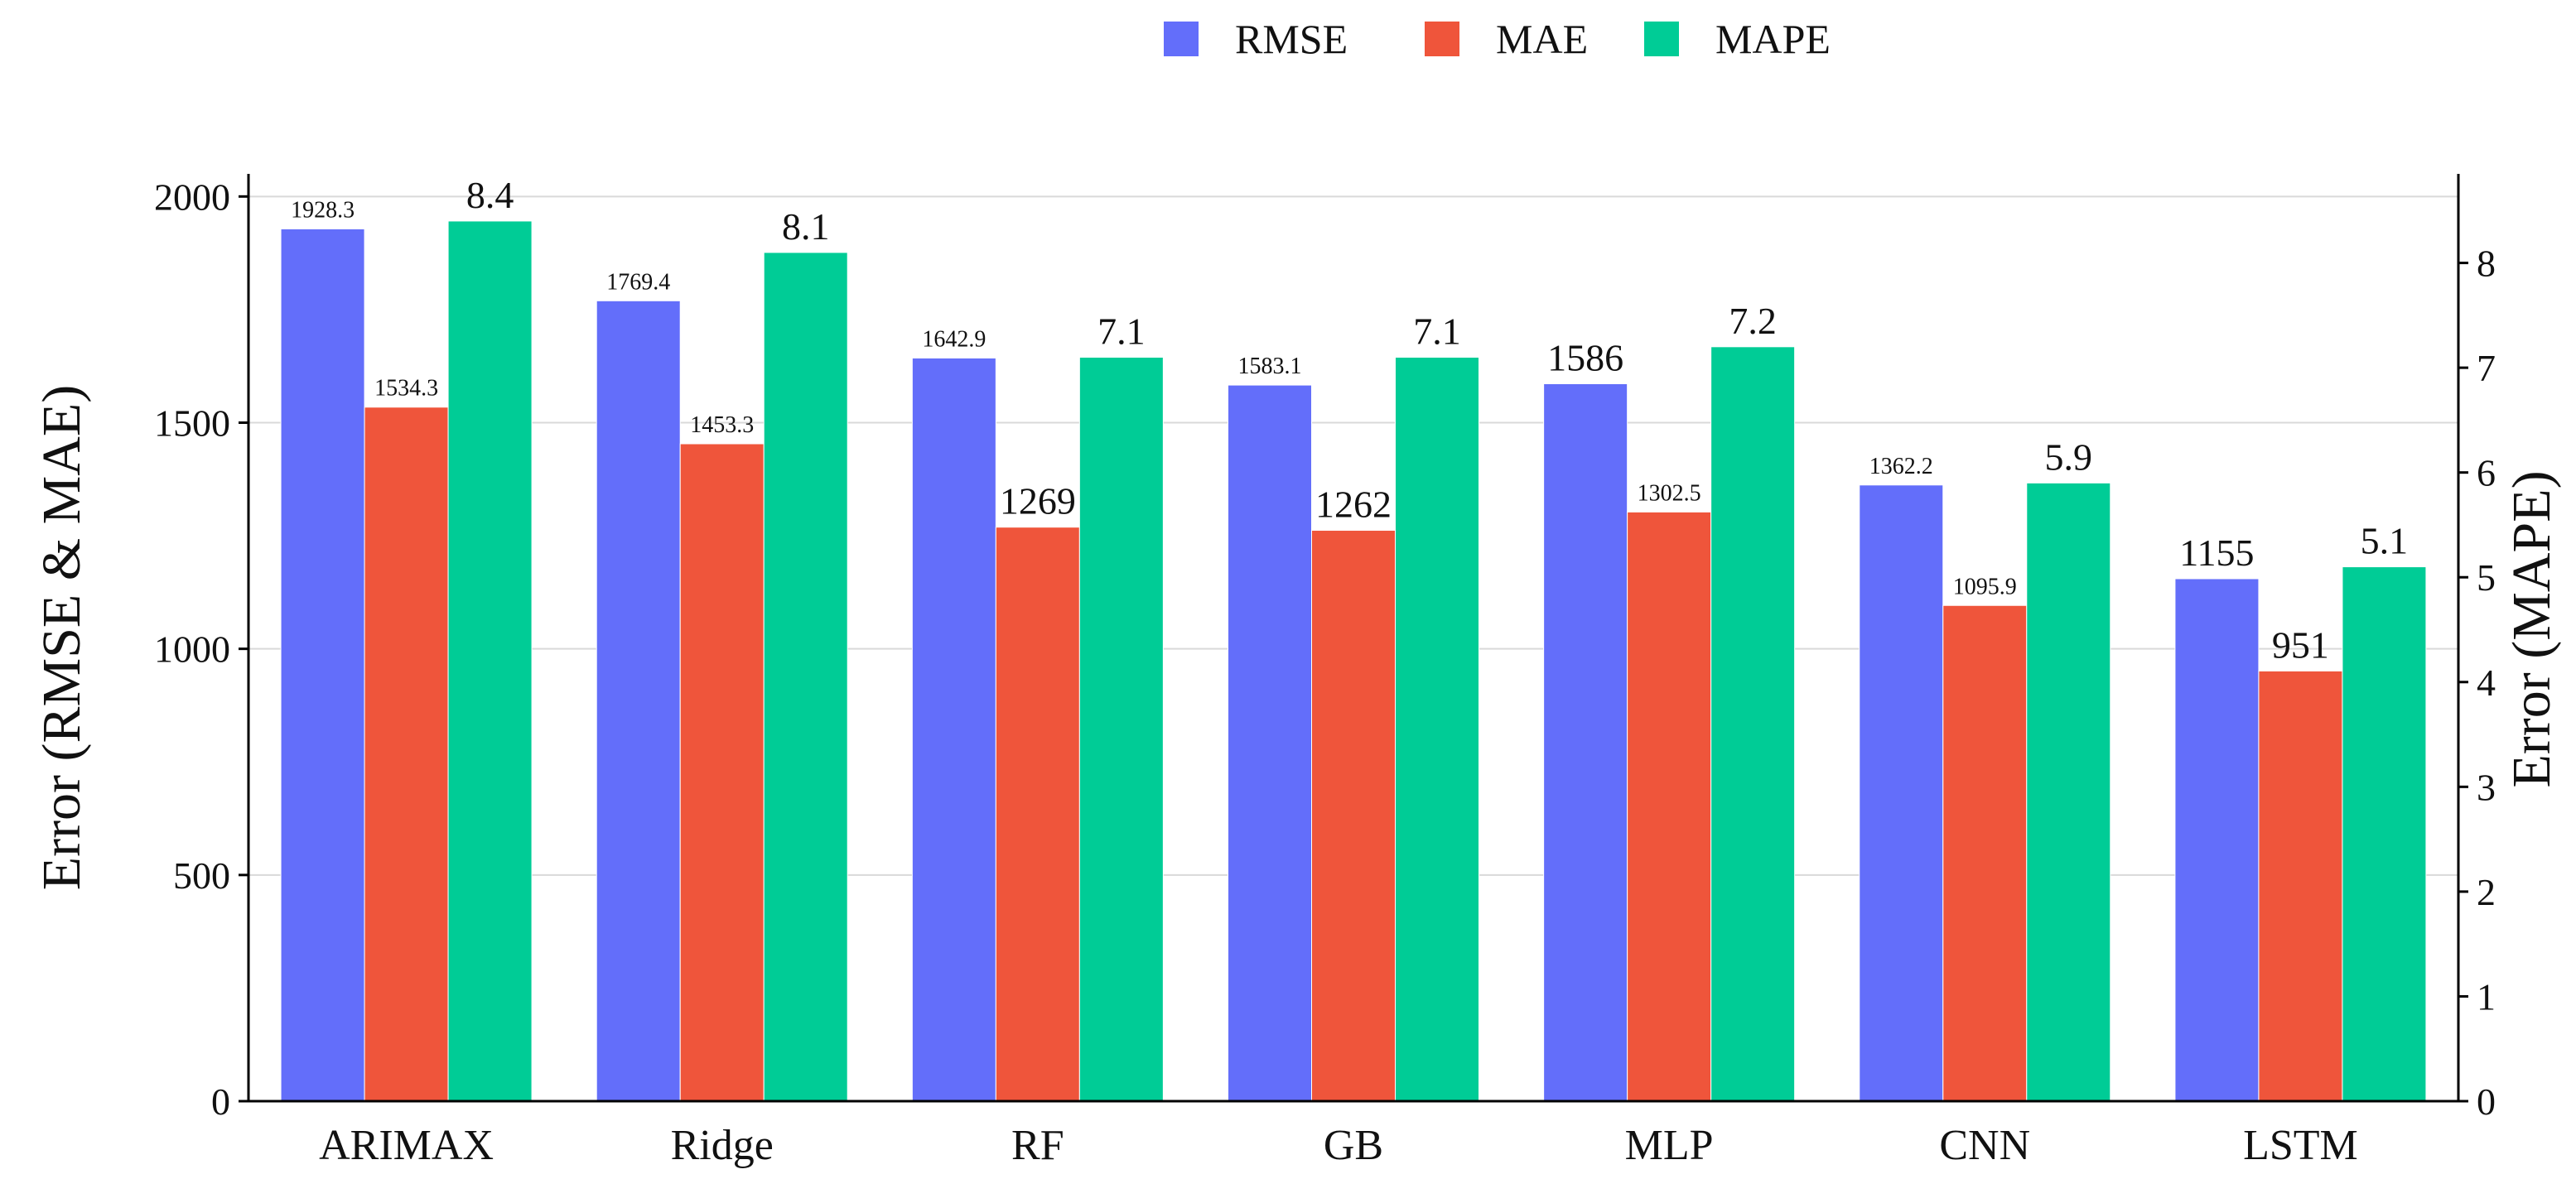  Describe the element at coordinates (192, 423) in the screenshot. I see `y-tick-label: 1500` at that location.